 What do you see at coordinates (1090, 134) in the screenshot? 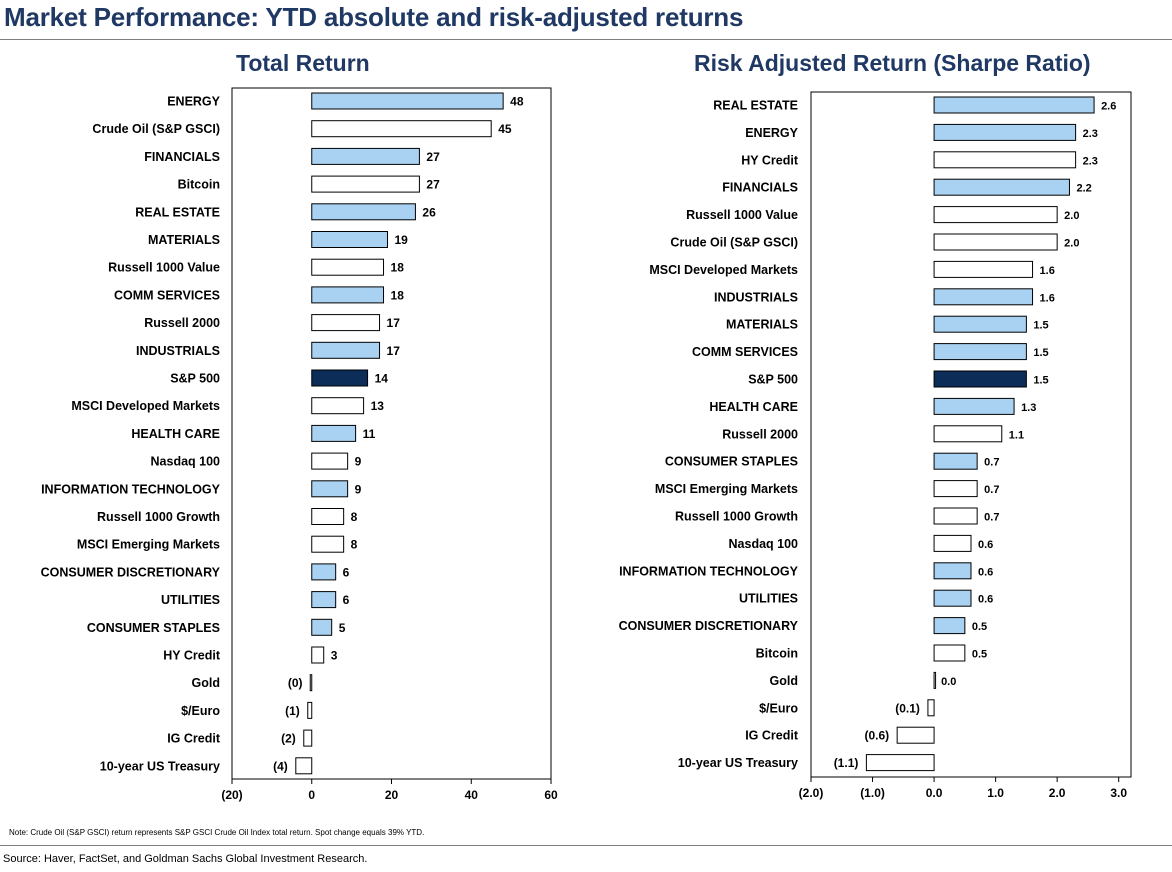
I see `sharpe-value-label-energy: 2.3` at bounding box center [1090, 134].